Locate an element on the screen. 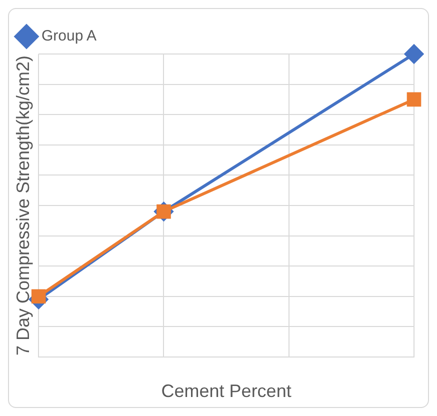 This screenshot has height=416, width=437. x-axis-title: Cement Percent is located at coordinates (226, 391).